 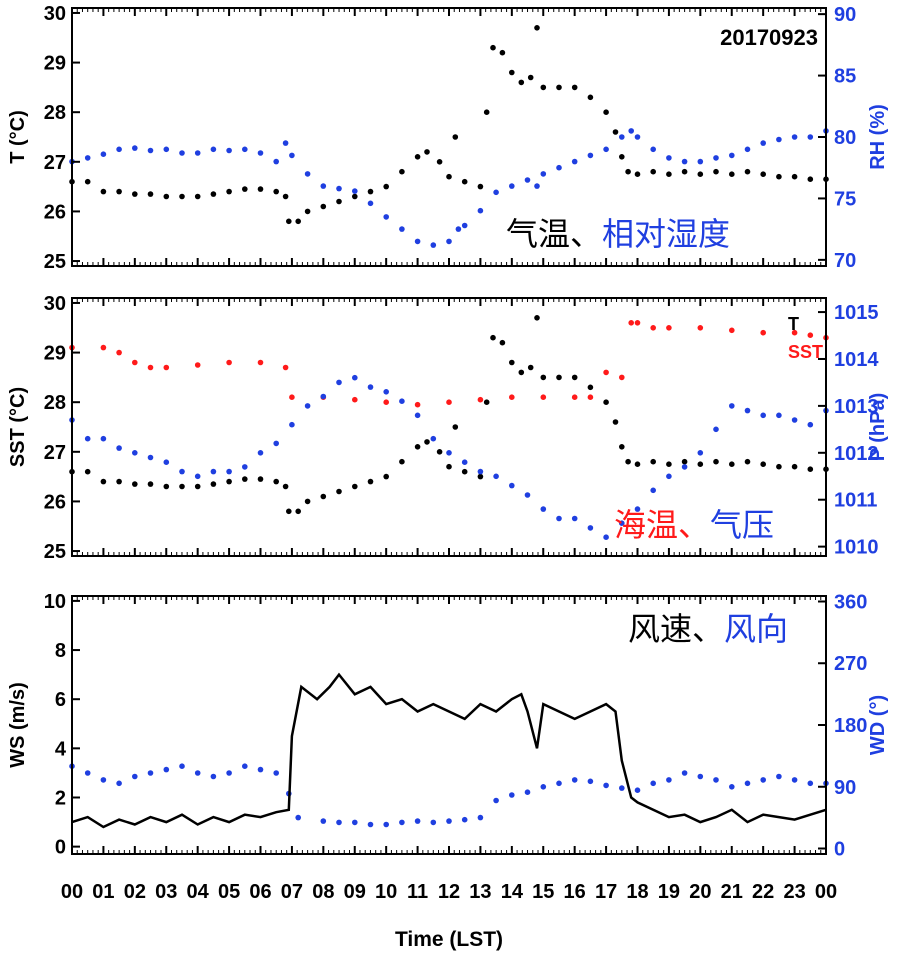 What do you see at coordinates (55, 14) in the screenshot?
I see `panel-0-left-tick-label-5: 30` at bounding box center [55, 14].